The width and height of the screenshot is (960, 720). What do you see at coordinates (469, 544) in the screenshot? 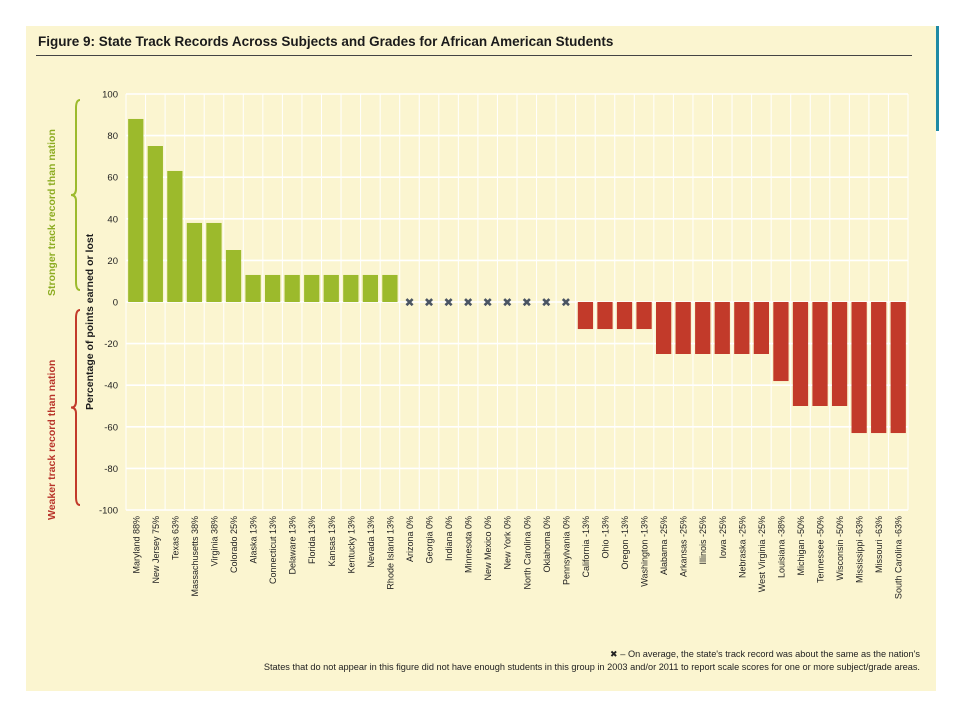
I see `x-tick-label: Minnesota 0%` at bounding box center [469, 544].